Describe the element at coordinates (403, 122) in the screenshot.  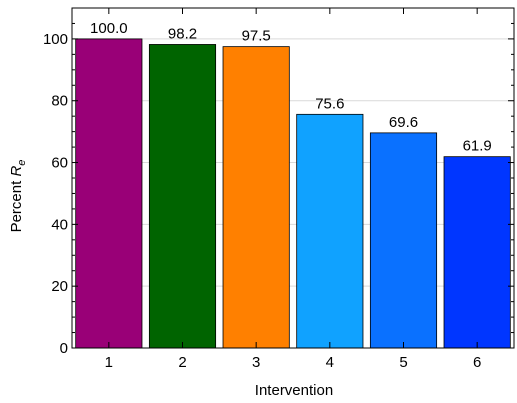
I see `data-label: 69.6` at that location.